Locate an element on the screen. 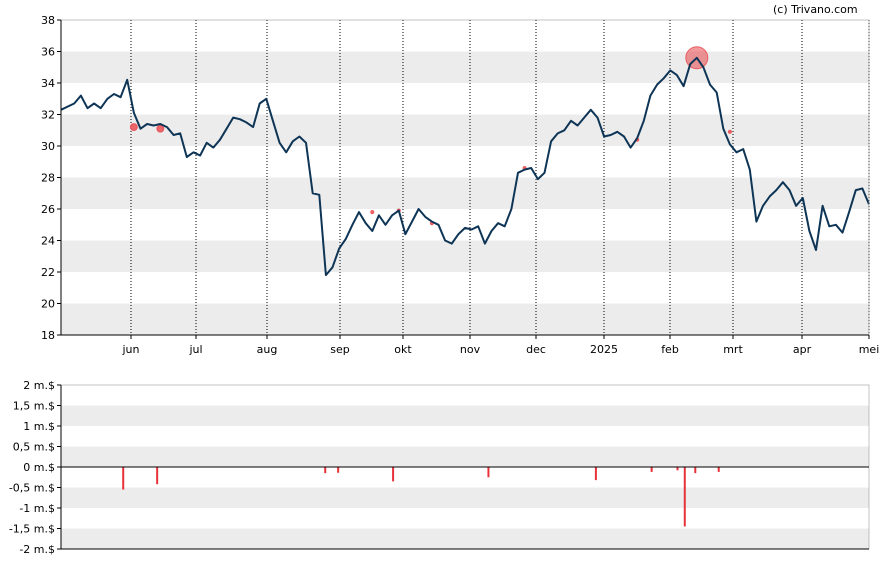  month-tick-label: jun is located at coordinates (131, 349).